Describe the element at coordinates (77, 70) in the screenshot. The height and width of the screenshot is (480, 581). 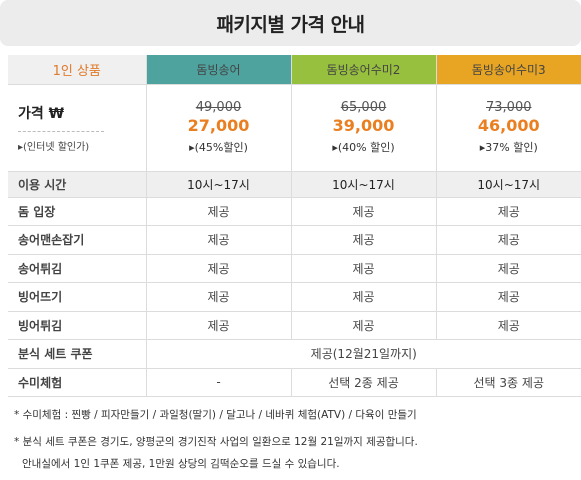
I see `header-first: 1인 상품` at that location.